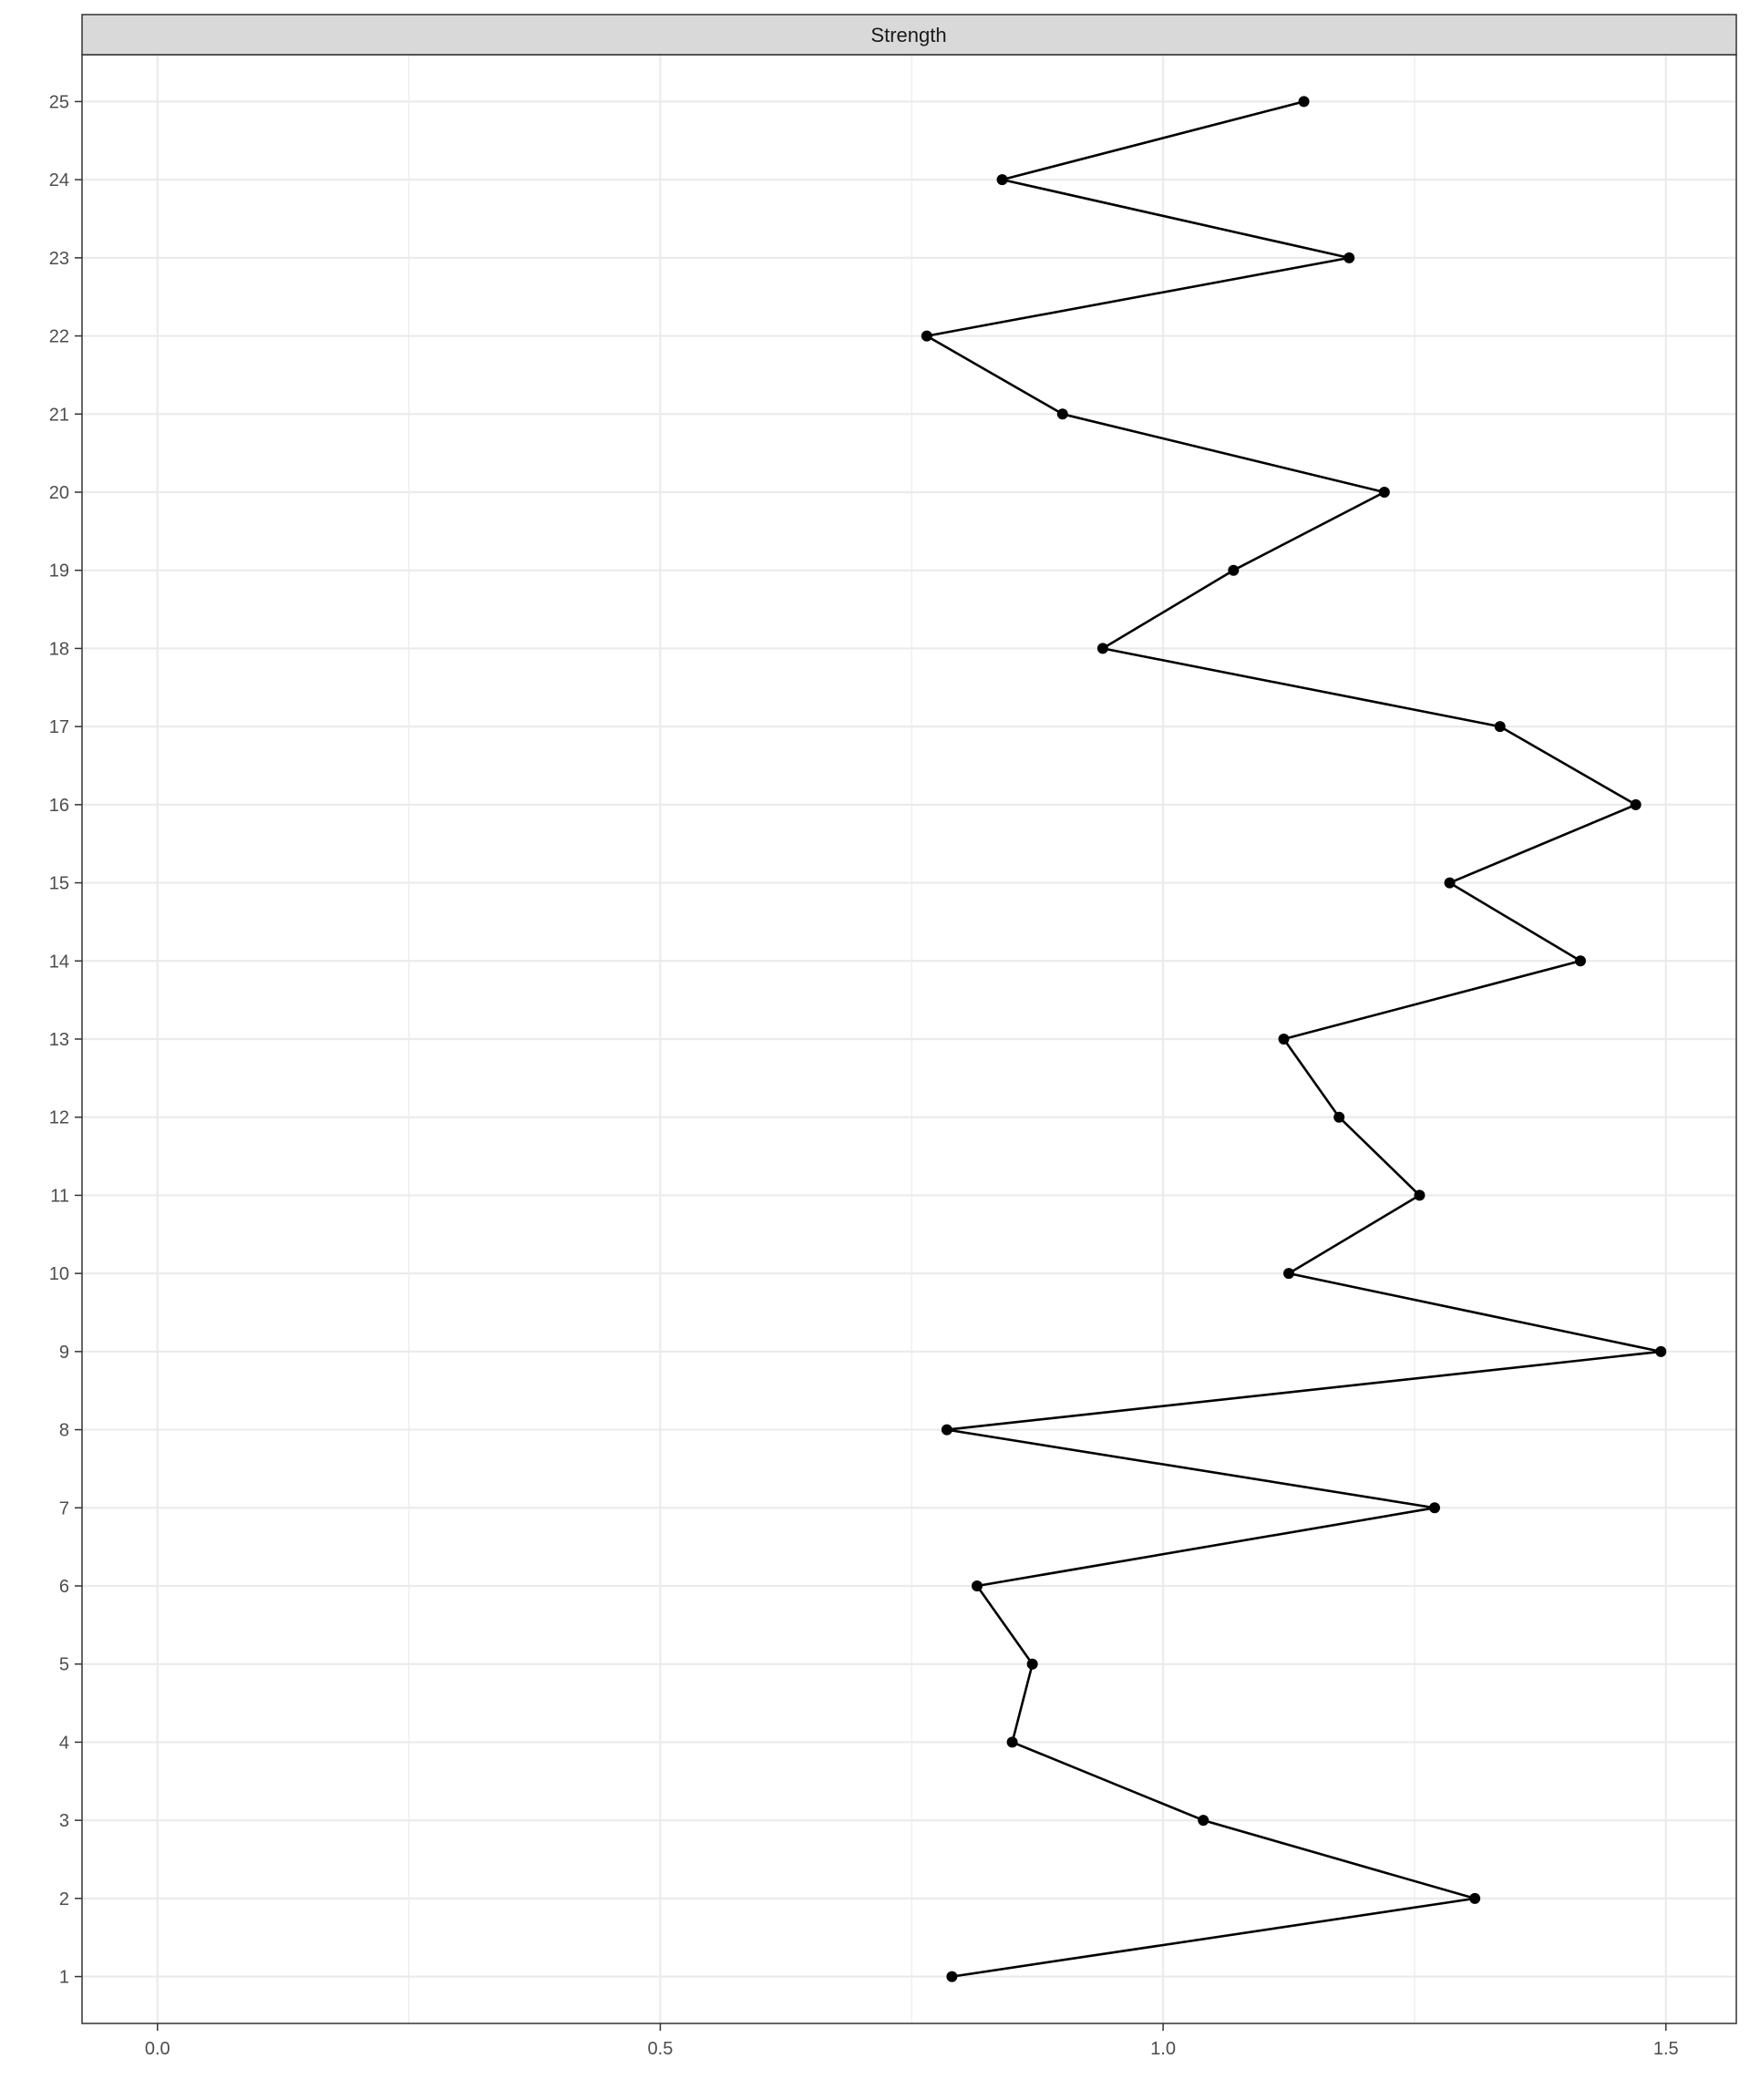  I want to click on x-axis: 0.0 0.5 1.0 1.5, so click(912, 2041).